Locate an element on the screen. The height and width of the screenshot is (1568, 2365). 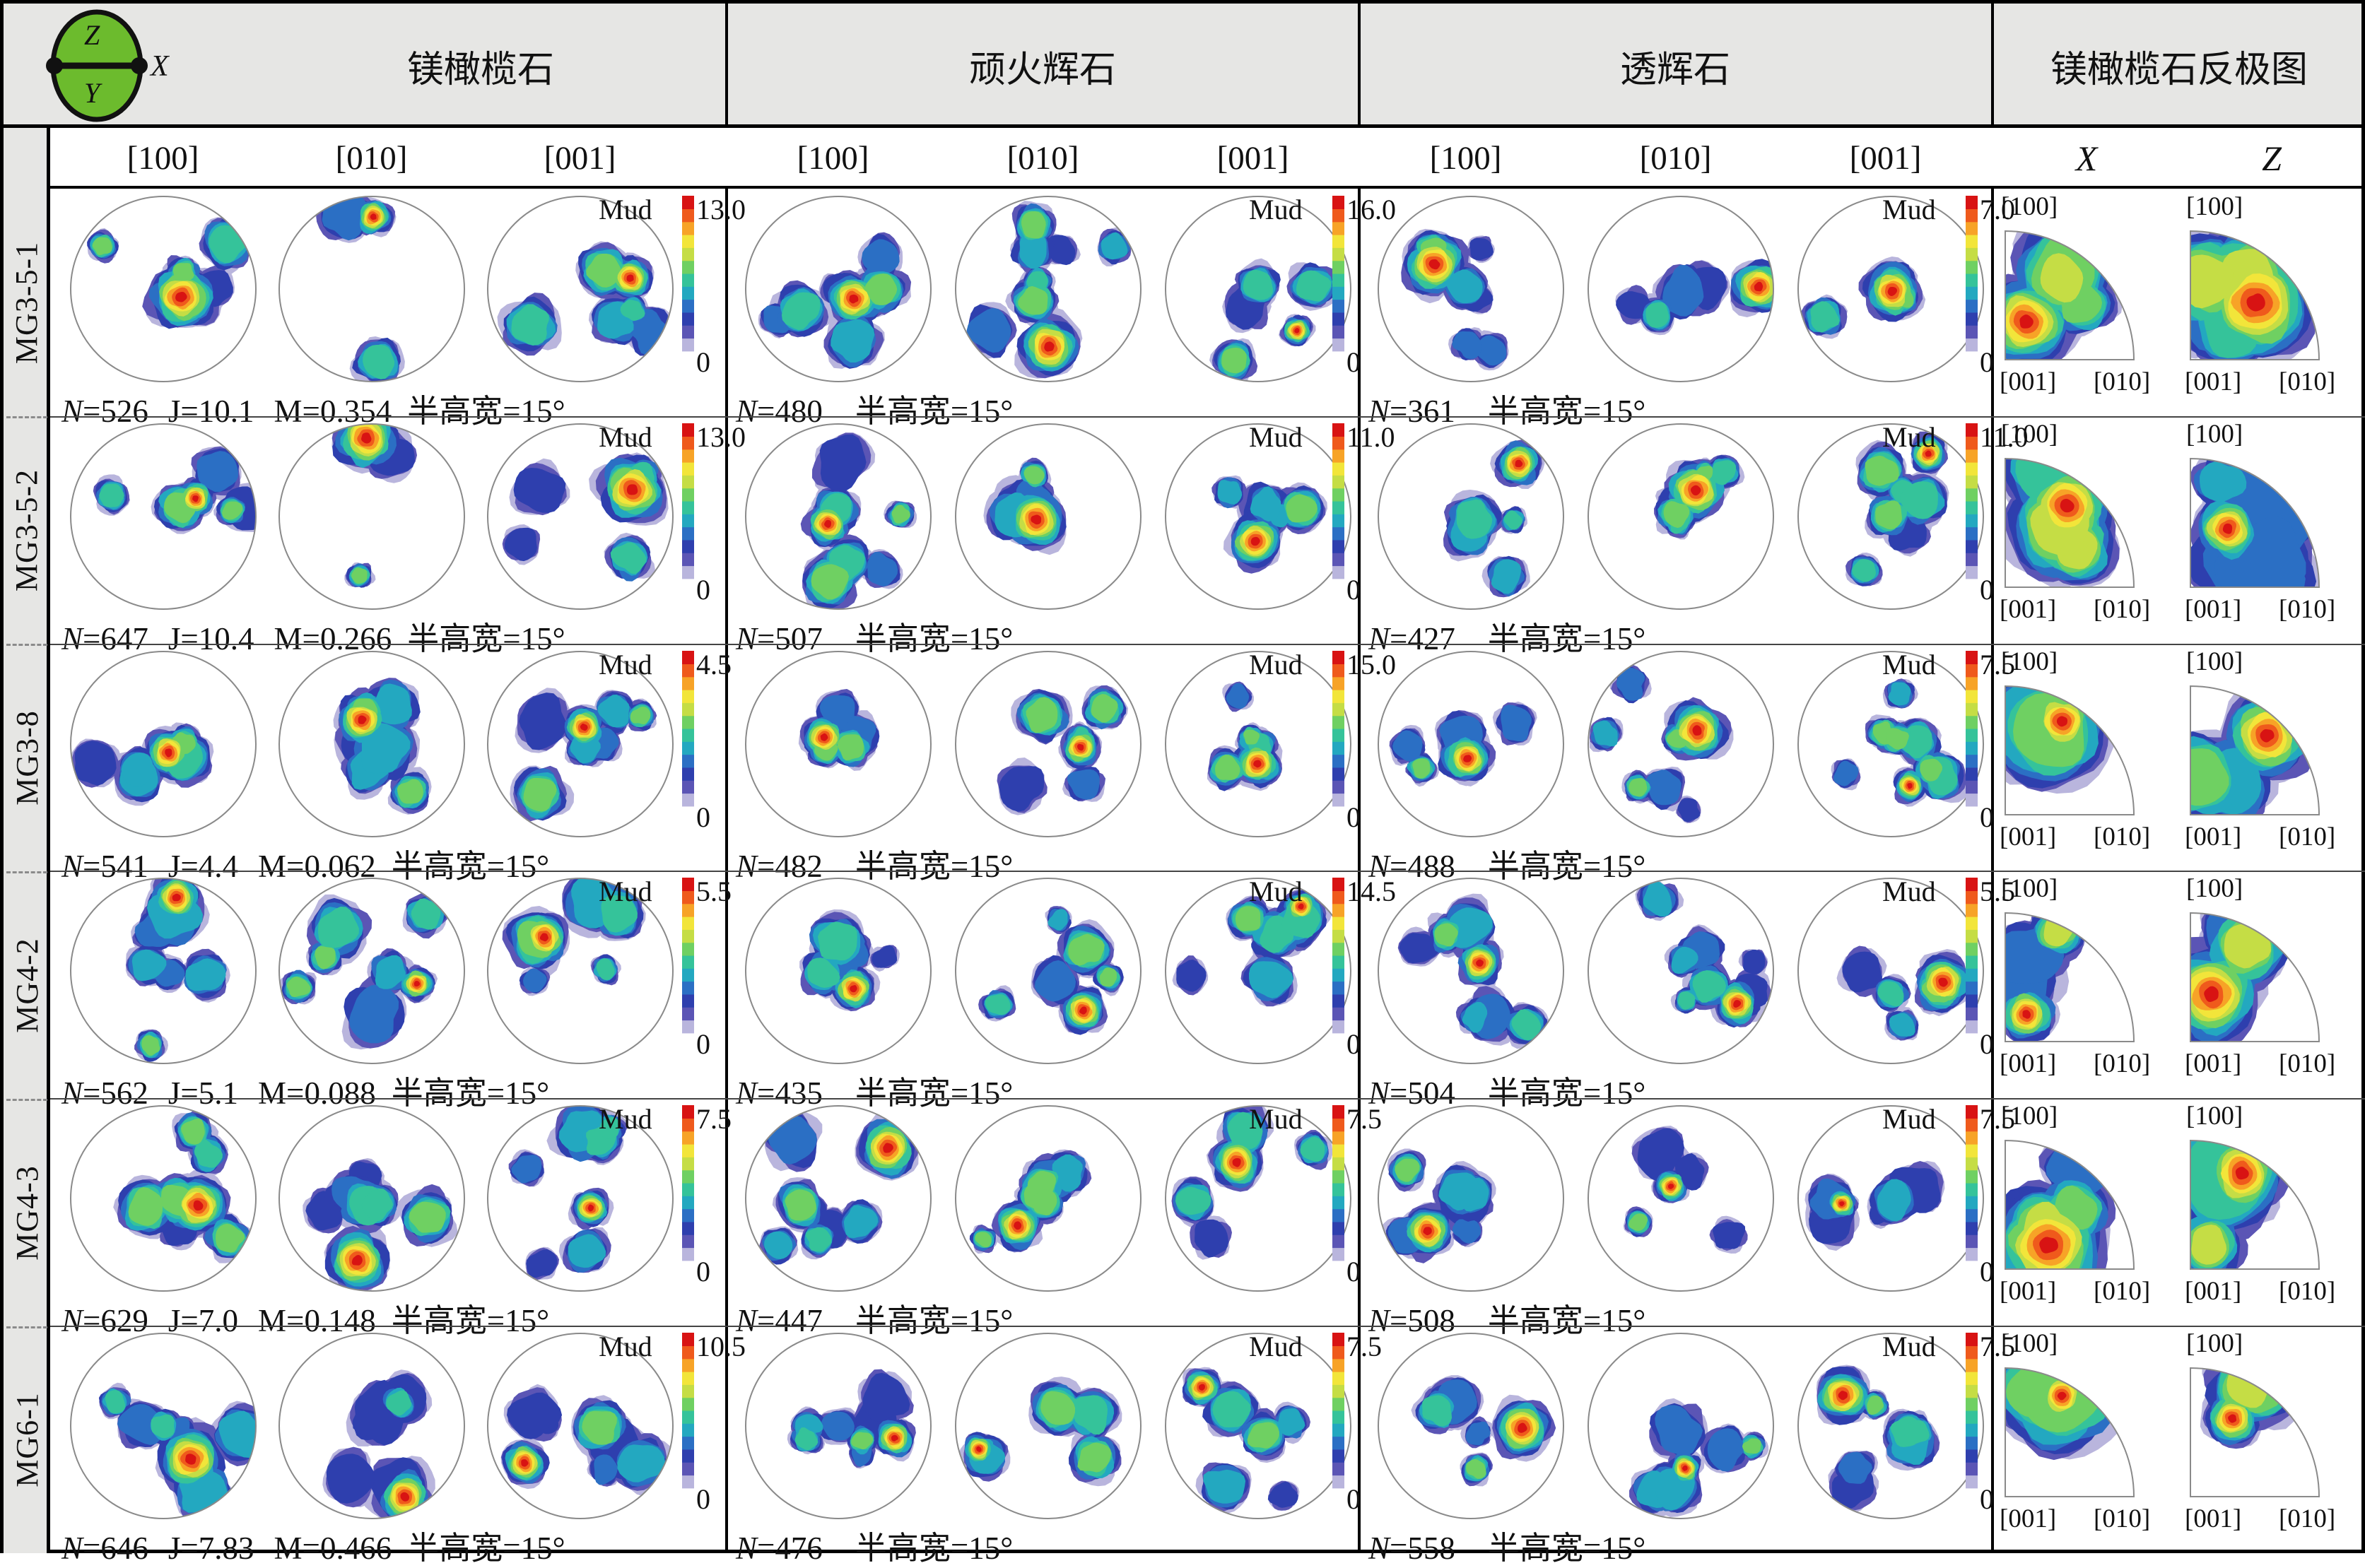
stats-enstatite-mg3-8: N=482 半高宽=15° is located at coordinates (874, 863).